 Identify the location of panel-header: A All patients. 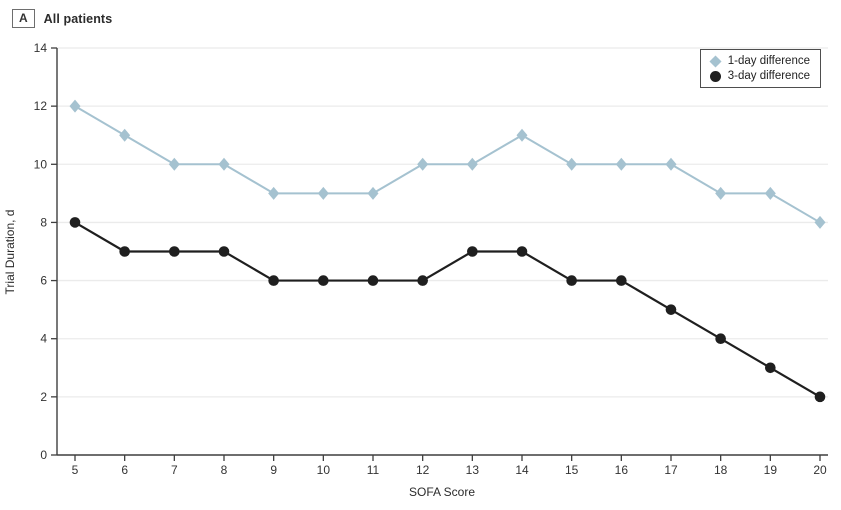
(62, 18).